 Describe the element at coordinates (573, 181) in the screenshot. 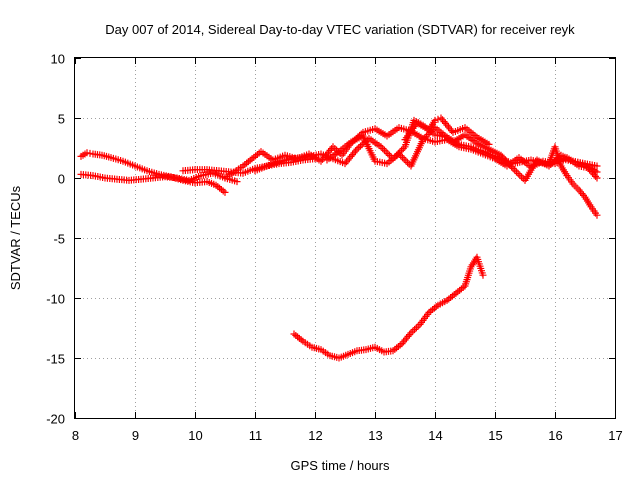

I see `series-track-tail` at that location.